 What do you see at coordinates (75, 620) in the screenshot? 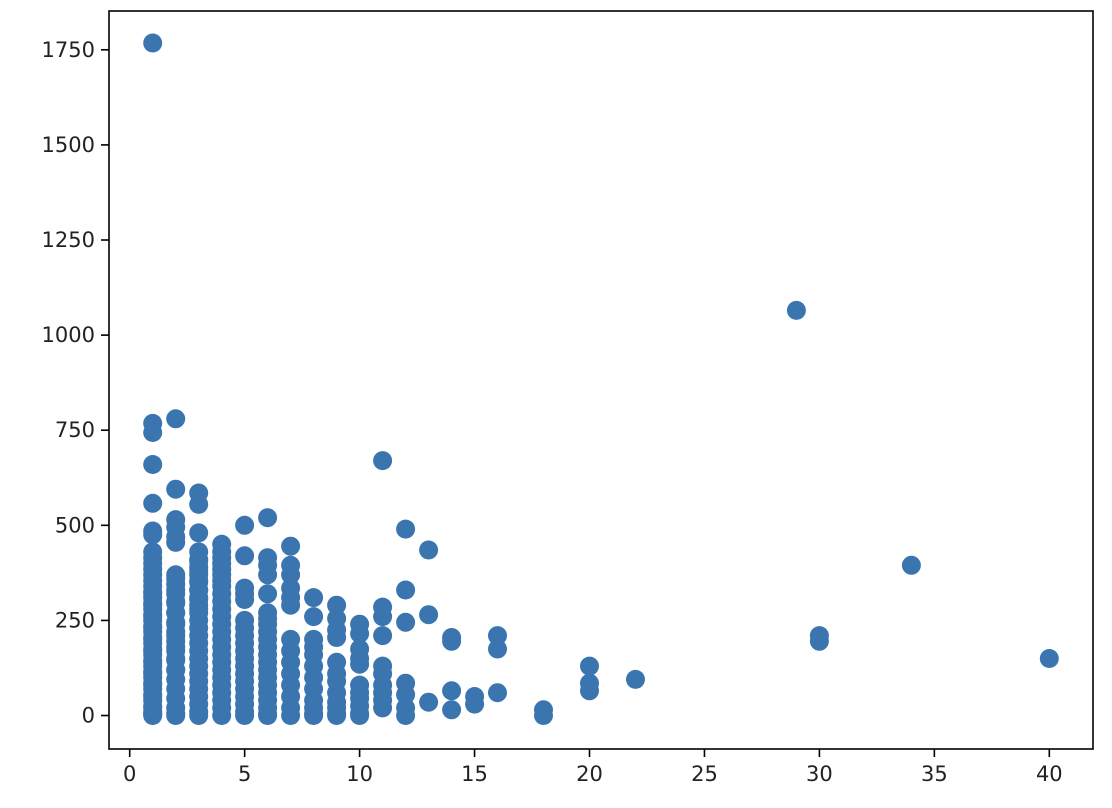
I see `y-tick-label: 250` at bounding box center [75, 620].